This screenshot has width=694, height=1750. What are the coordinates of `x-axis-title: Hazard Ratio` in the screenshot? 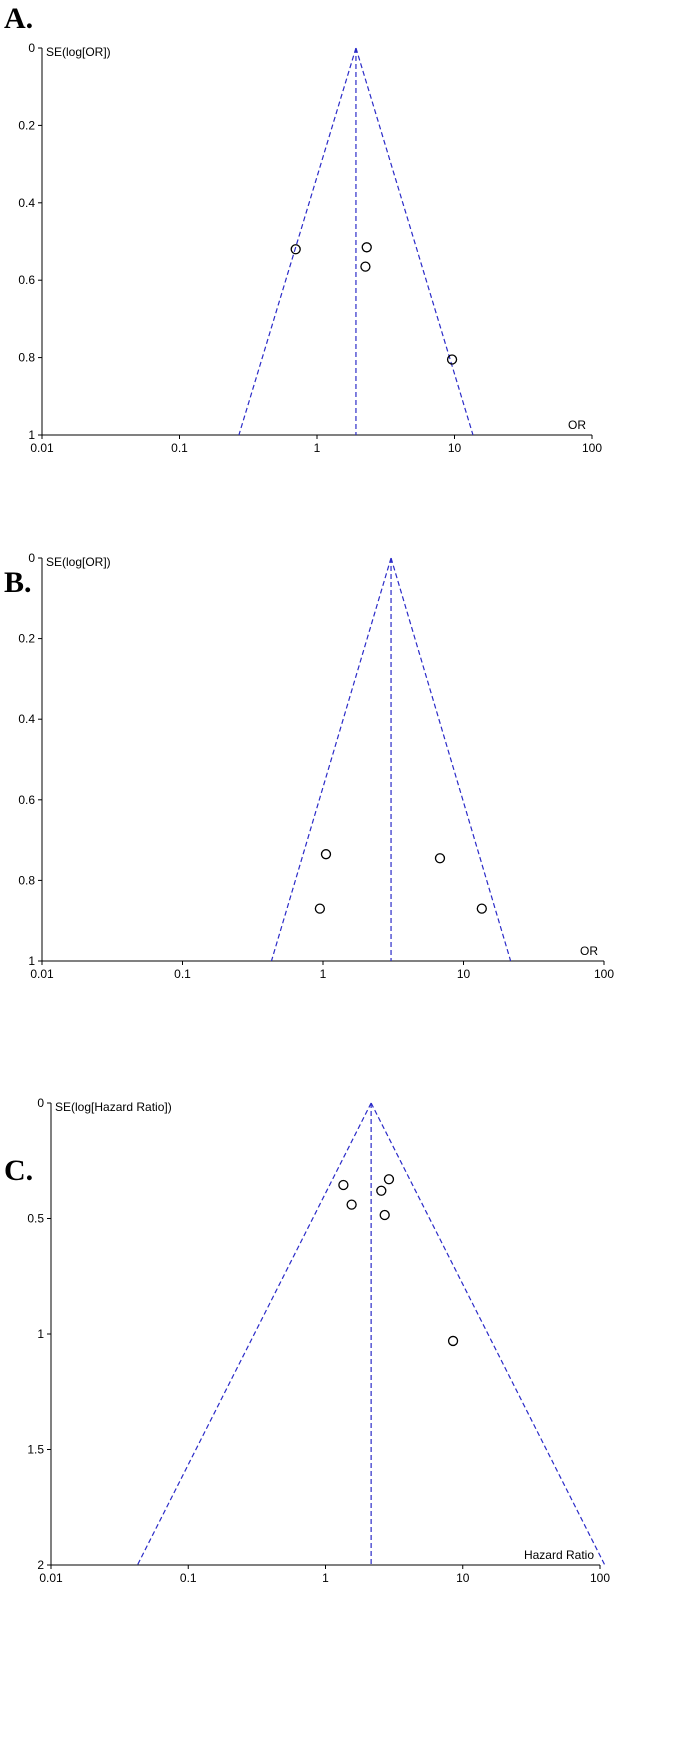 It's located at (559, 1555).